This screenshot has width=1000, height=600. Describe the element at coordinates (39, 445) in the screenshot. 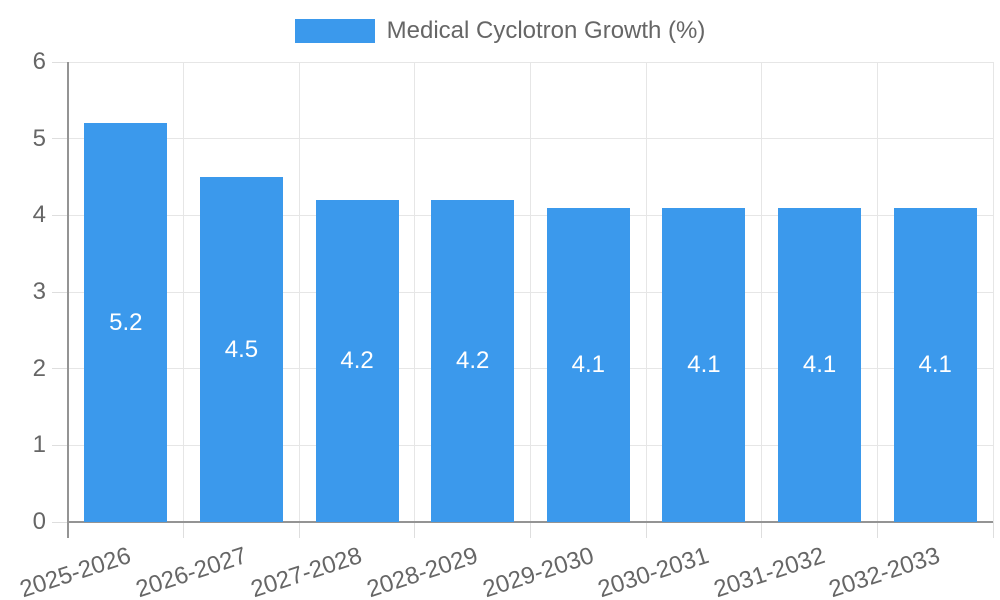

I see `y-axis-tick-label: 1` at that location.